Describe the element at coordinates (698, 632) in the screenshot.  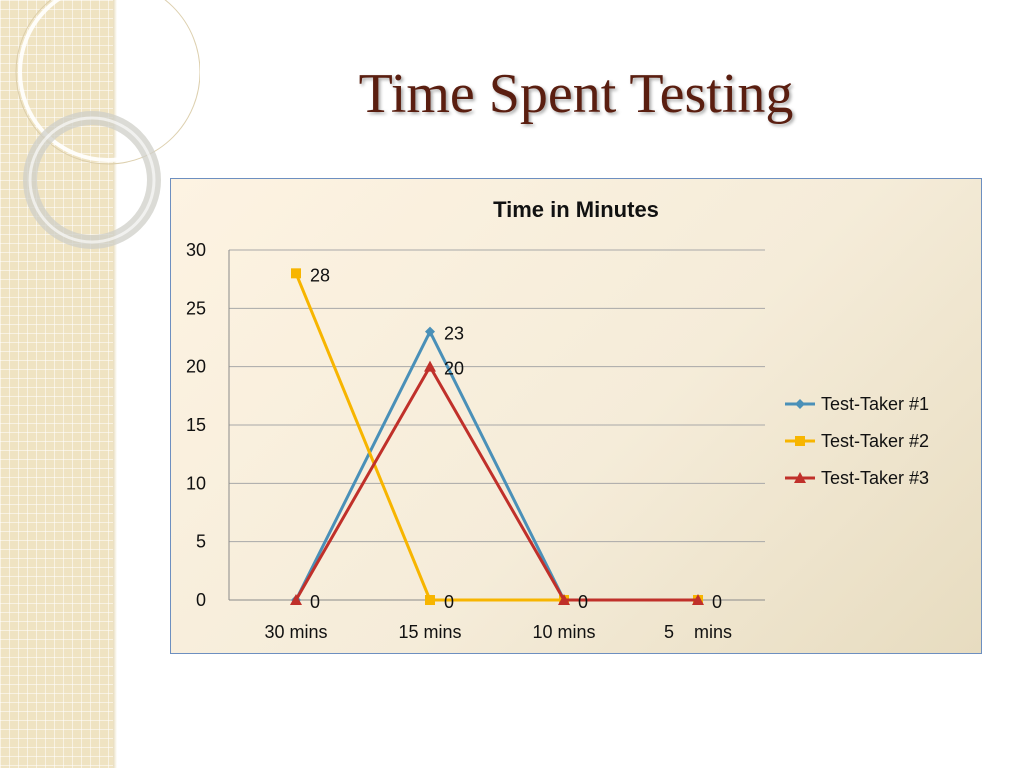
I see `x-tick-label: 5 mins` at that location.